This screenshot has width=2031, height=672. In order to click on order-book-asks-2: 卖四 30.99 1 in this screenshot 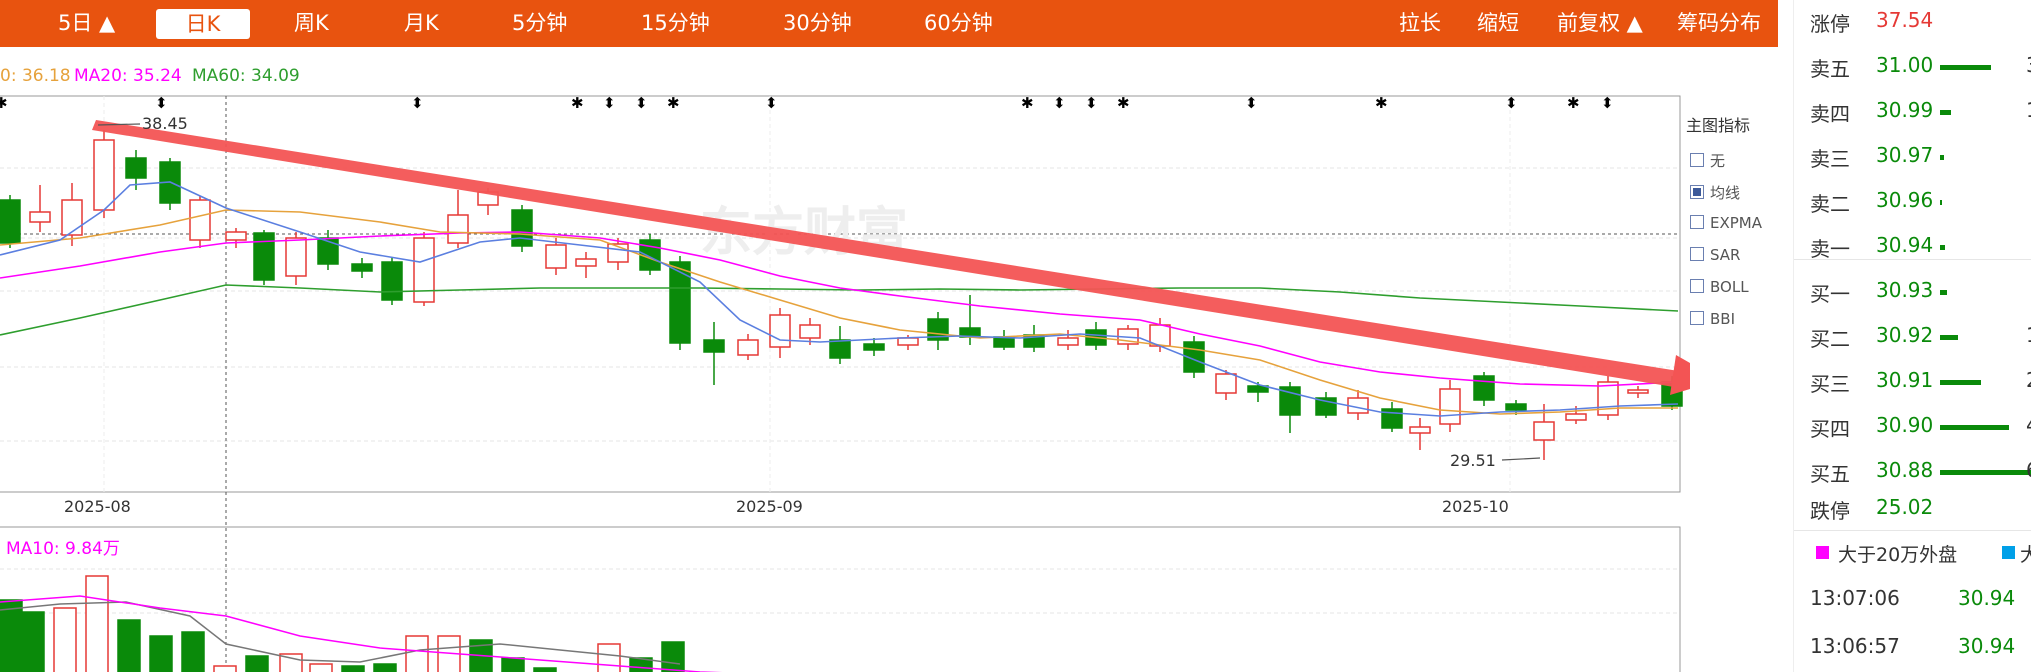, I will do `click(1912, 110)`.